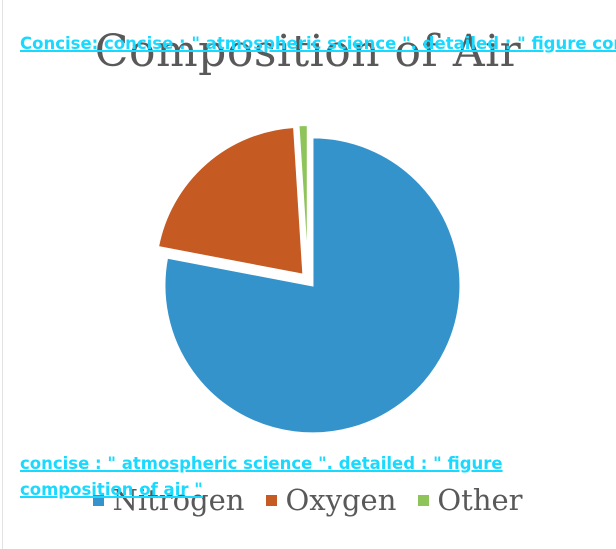  Describe the element at coordinates (480, 500) in the screenshot. I see `legend-label-other: Other` at that location.